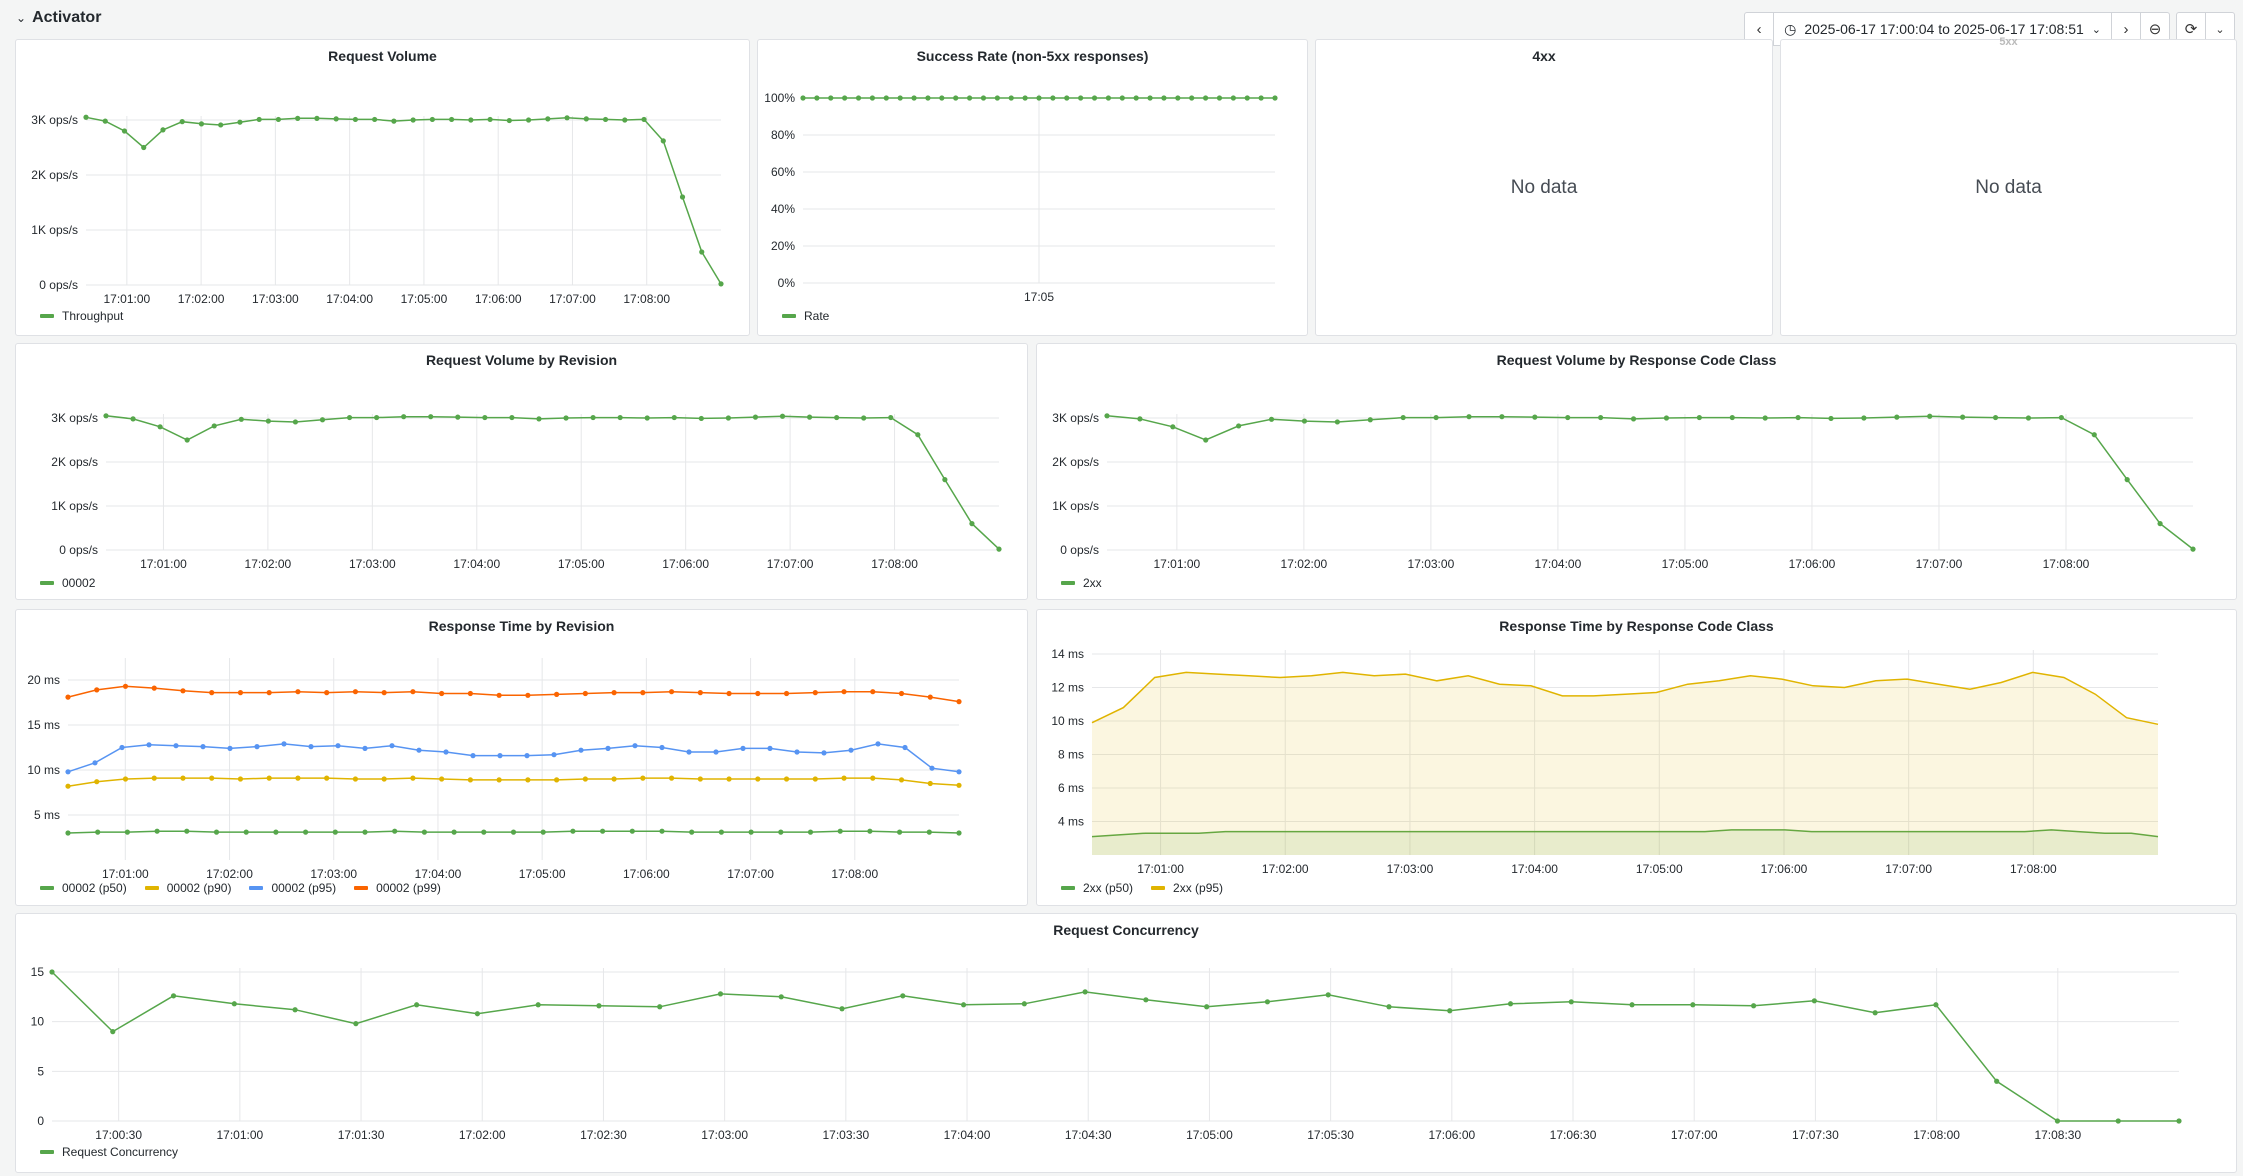 The height and width of the screenshot is (1176, 2243). I want to click on time-back-button: ‹, so click(1760, 29).